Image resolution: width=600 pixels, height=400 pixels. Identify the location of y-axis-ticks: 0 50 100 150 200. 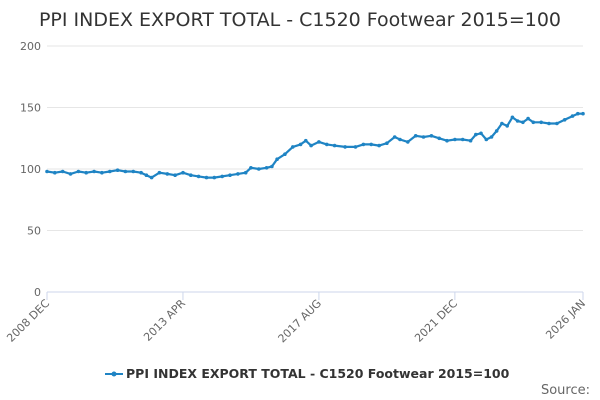
(30, 169).